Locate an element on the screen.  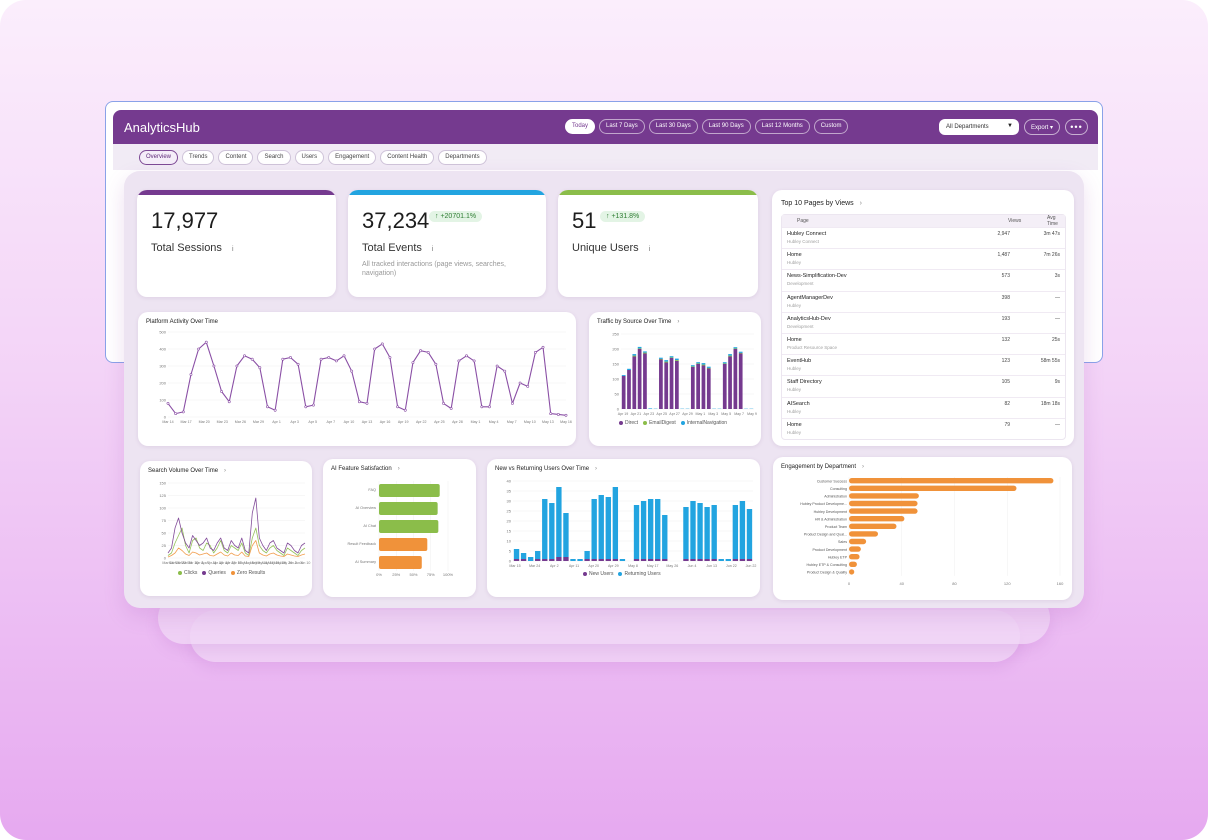
page-avg-time: — is located at coordinates (1057, 318).